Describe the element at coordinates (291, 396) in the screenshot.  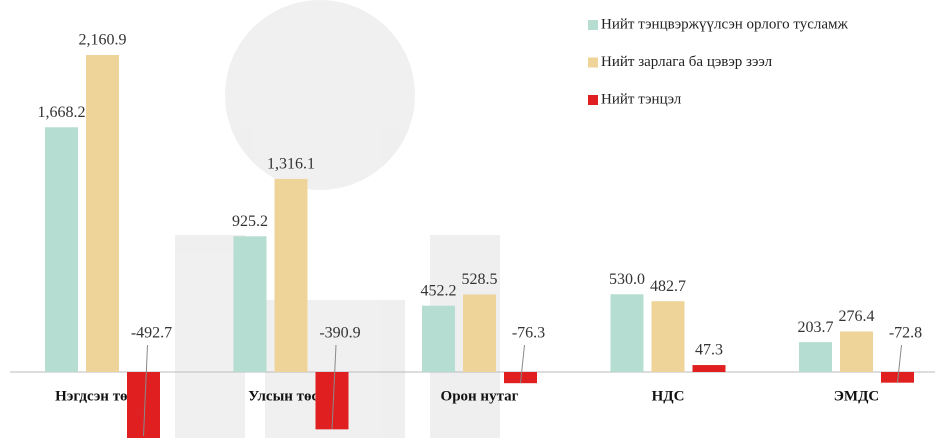
I see `x-tick-label: Улсын төсөв` at that location.